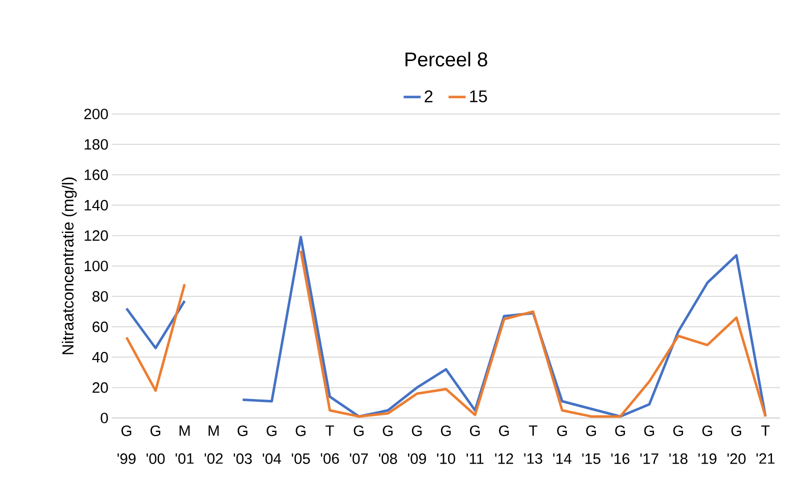  What do you see at coordinates (272, 445) in the screenshot?
I see `x-tick-label: G '04` at bounding box center [272, 445].